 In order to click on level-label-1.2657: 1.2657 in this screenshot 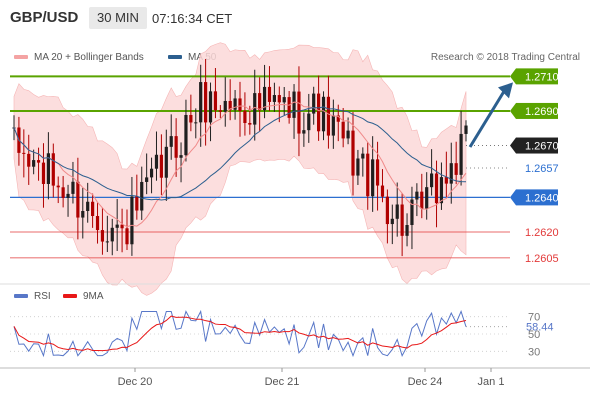, I will do `click(542, 169)`.